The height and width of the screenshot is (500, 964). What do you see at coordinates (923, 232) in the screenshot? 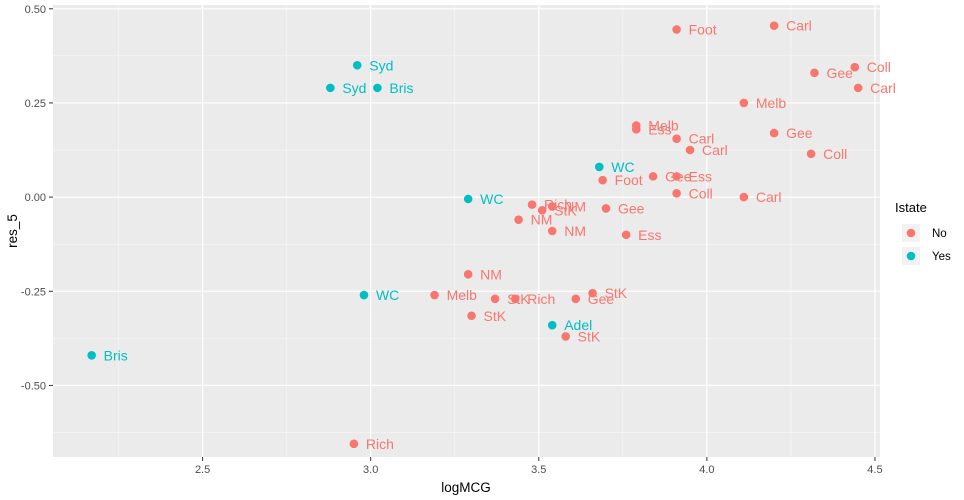
I see `legend: Istate No Yes` at bounding box center [923, 232].